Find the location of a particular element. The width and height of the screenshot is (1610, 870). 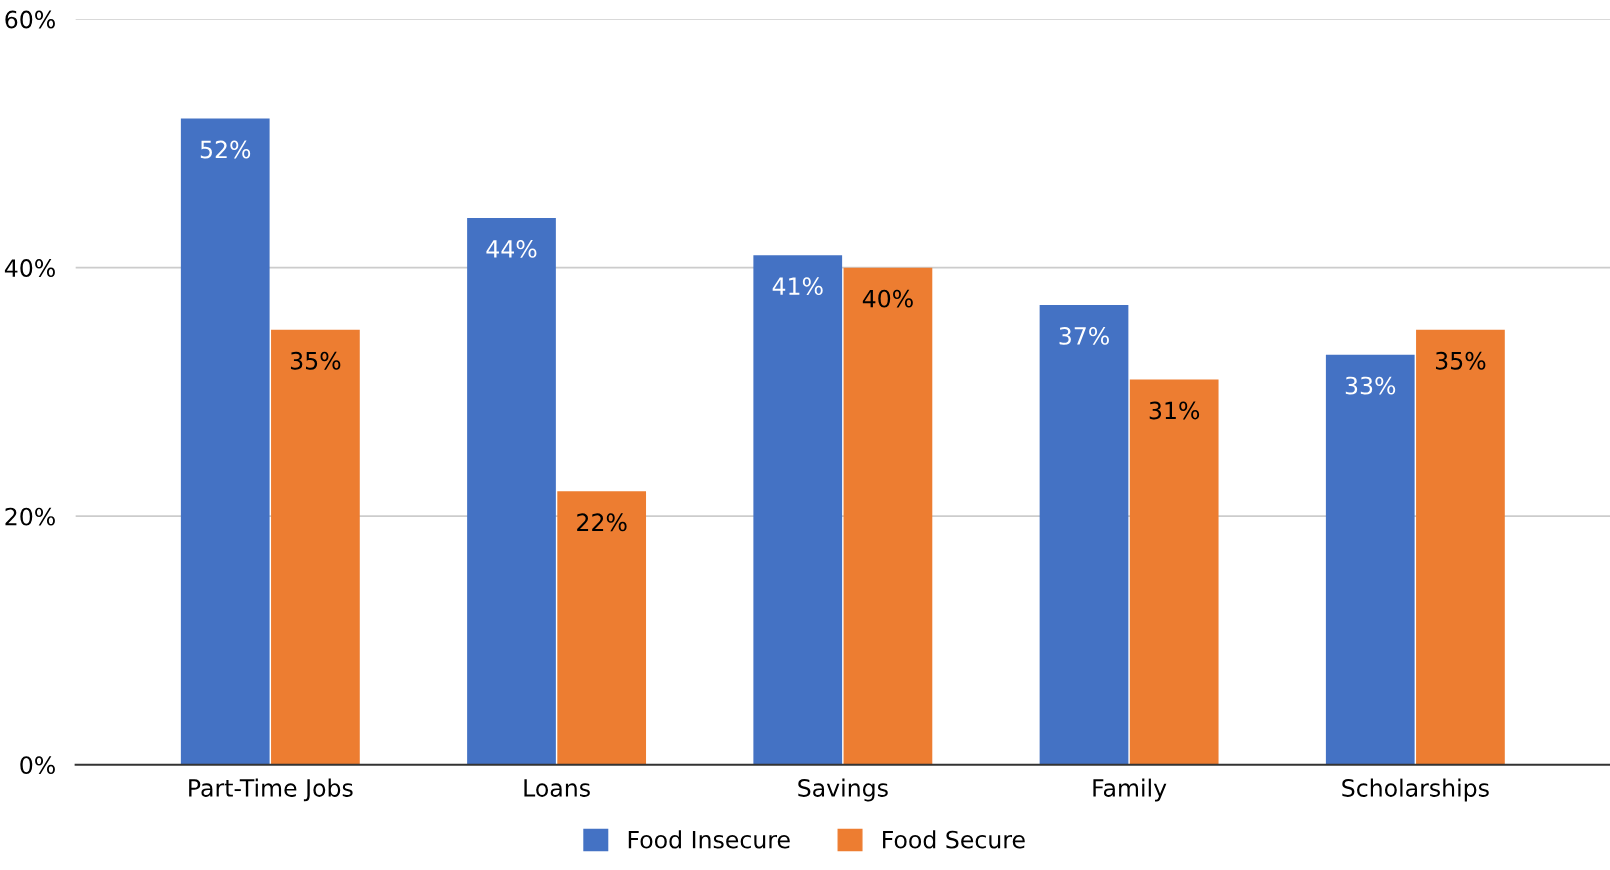

data-label: 37% is located at coordinates (1084, 335).